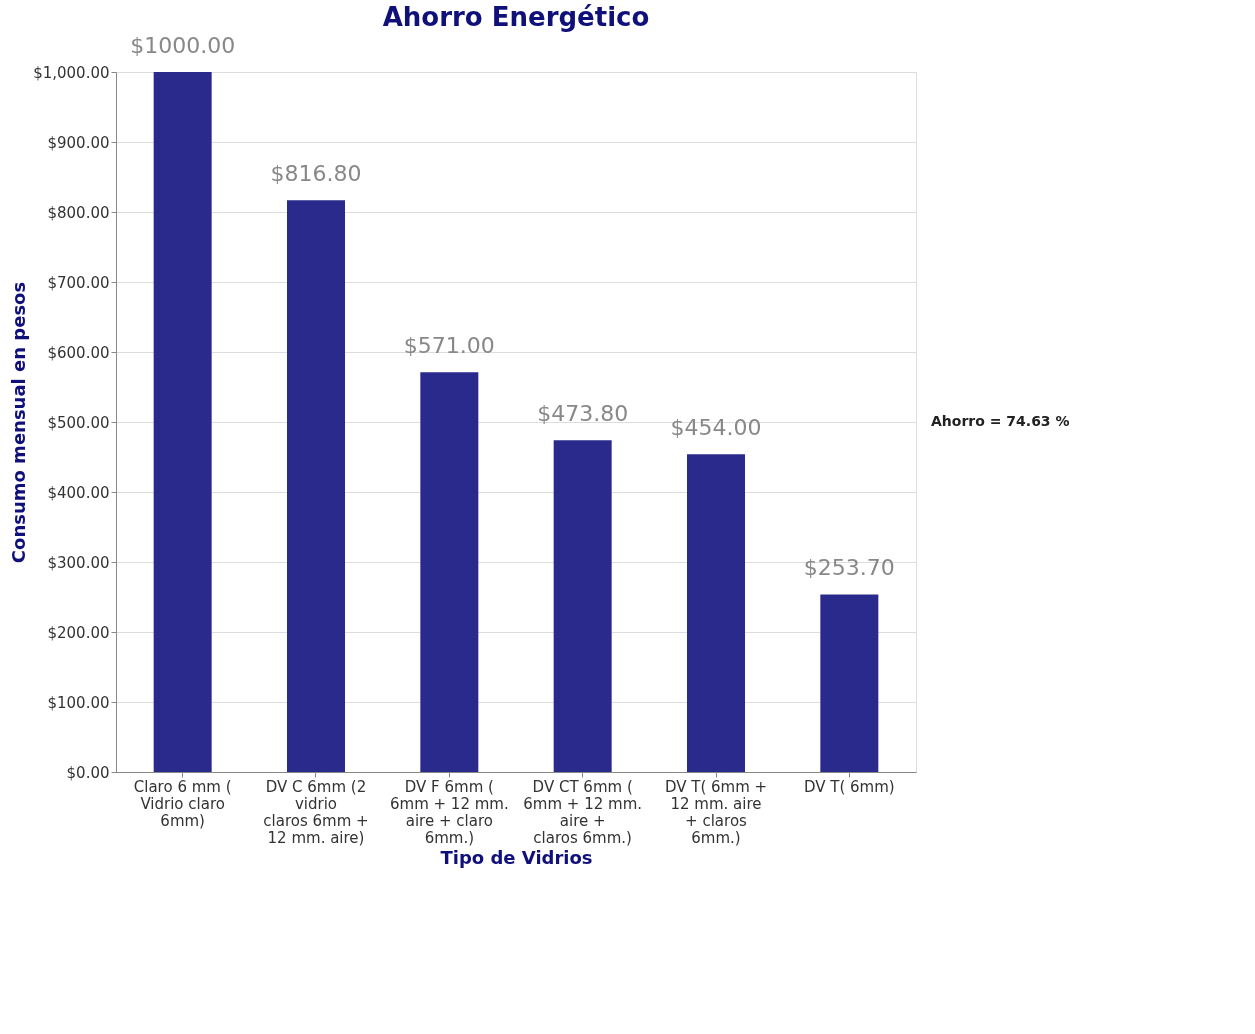 This screenshot has height=1034, width=1255. What do you see at coordinates (19, 422) in the screenshot?
I see `y-axis-title: Consumo mensual en pesos` at bounding box center [19, 422].